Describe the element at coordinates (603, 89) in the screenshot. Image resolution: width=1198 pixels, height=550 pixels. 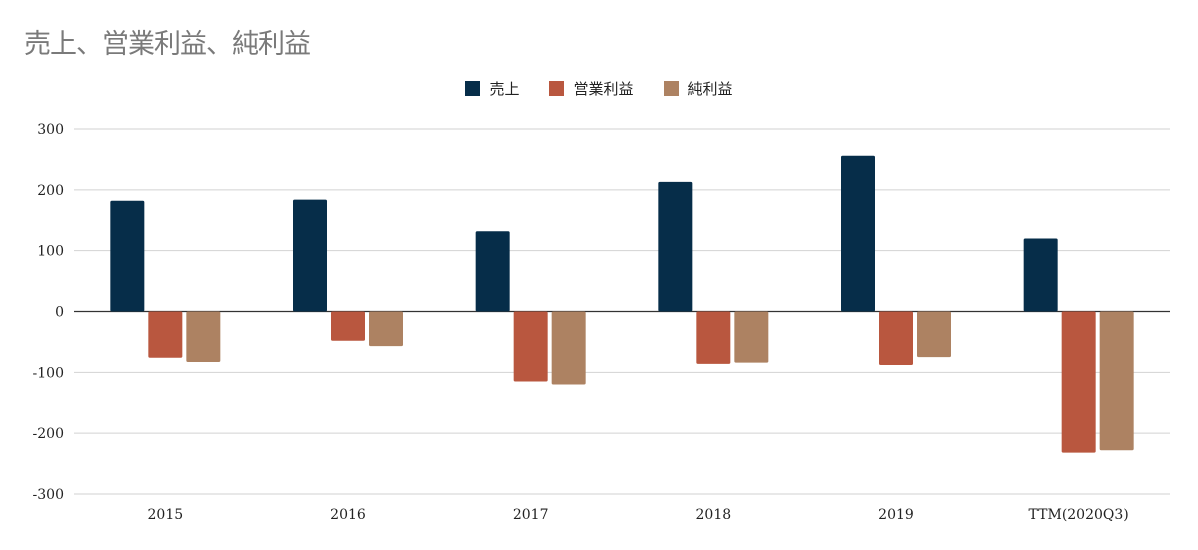
I see `legend-label-operating-profit: 営業利益` at that location.